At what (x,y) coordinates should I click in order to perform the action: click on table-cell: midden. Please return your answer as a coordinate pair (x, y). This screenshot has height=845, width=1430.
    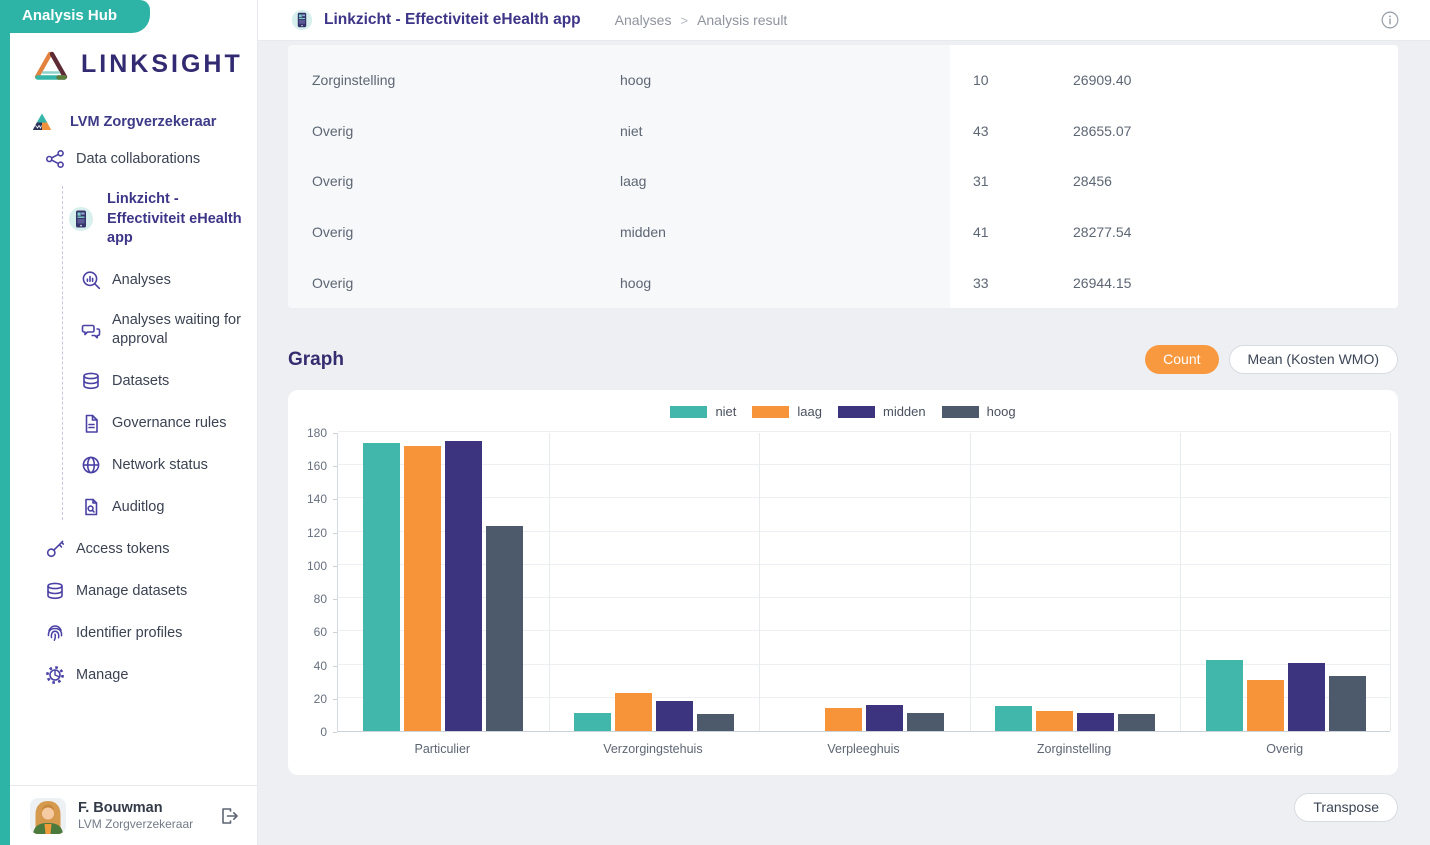
    Looking at the image, I should click on (643, 232).